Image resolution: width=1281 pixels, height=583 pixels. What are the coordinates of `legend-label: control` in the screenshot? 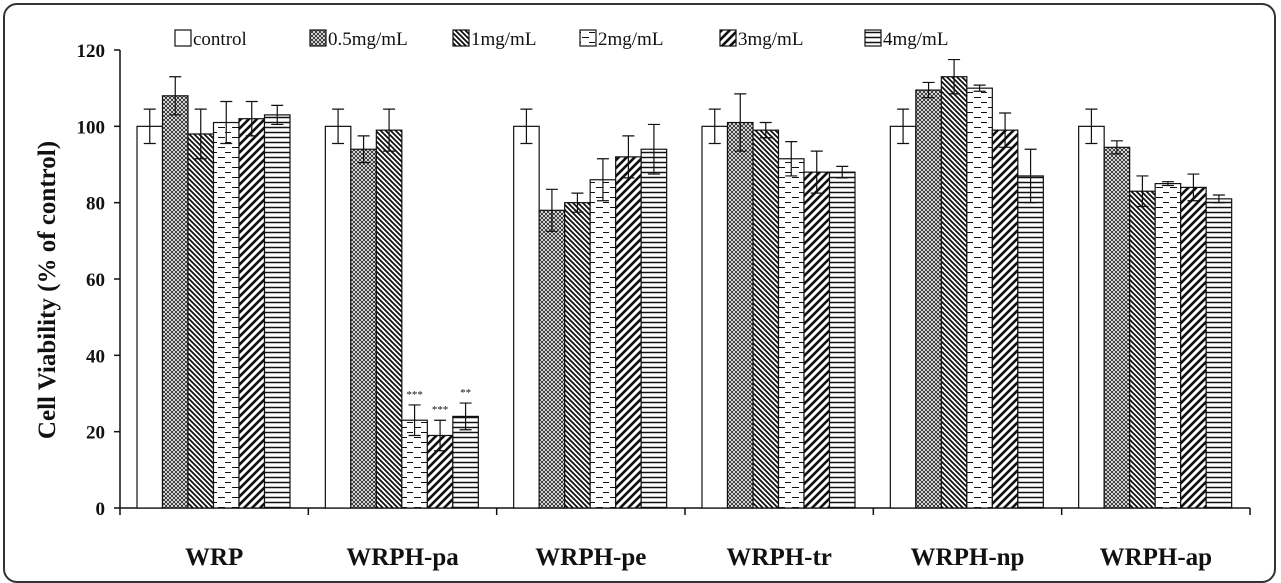 It's located at (220, 39).